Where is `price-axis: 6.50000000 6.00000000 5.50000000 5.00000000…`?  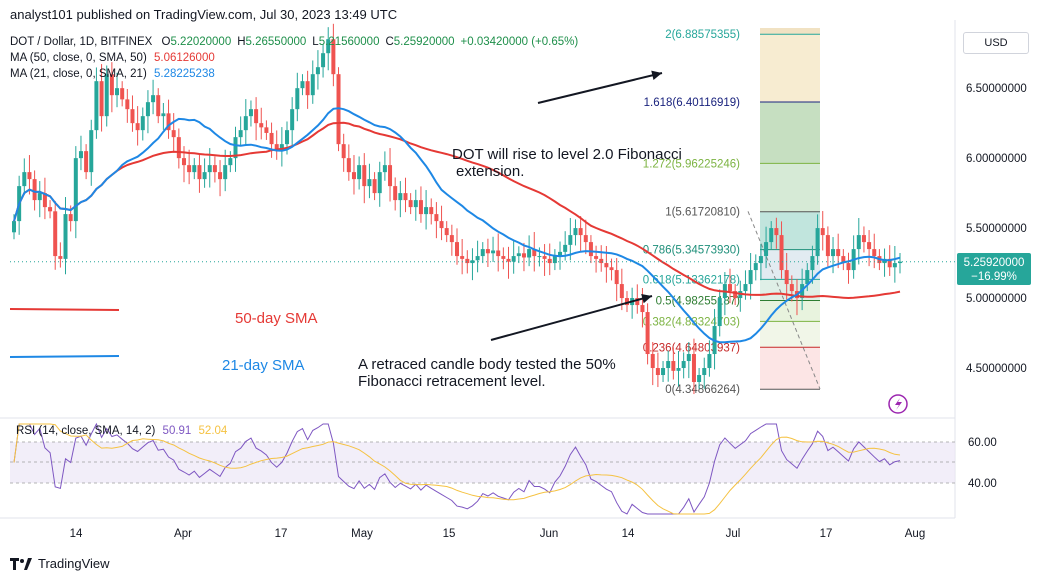 price-axis: 6.50000000 6.00000000 5.50000000 5.00000000… is located at coordinates (996, 229).